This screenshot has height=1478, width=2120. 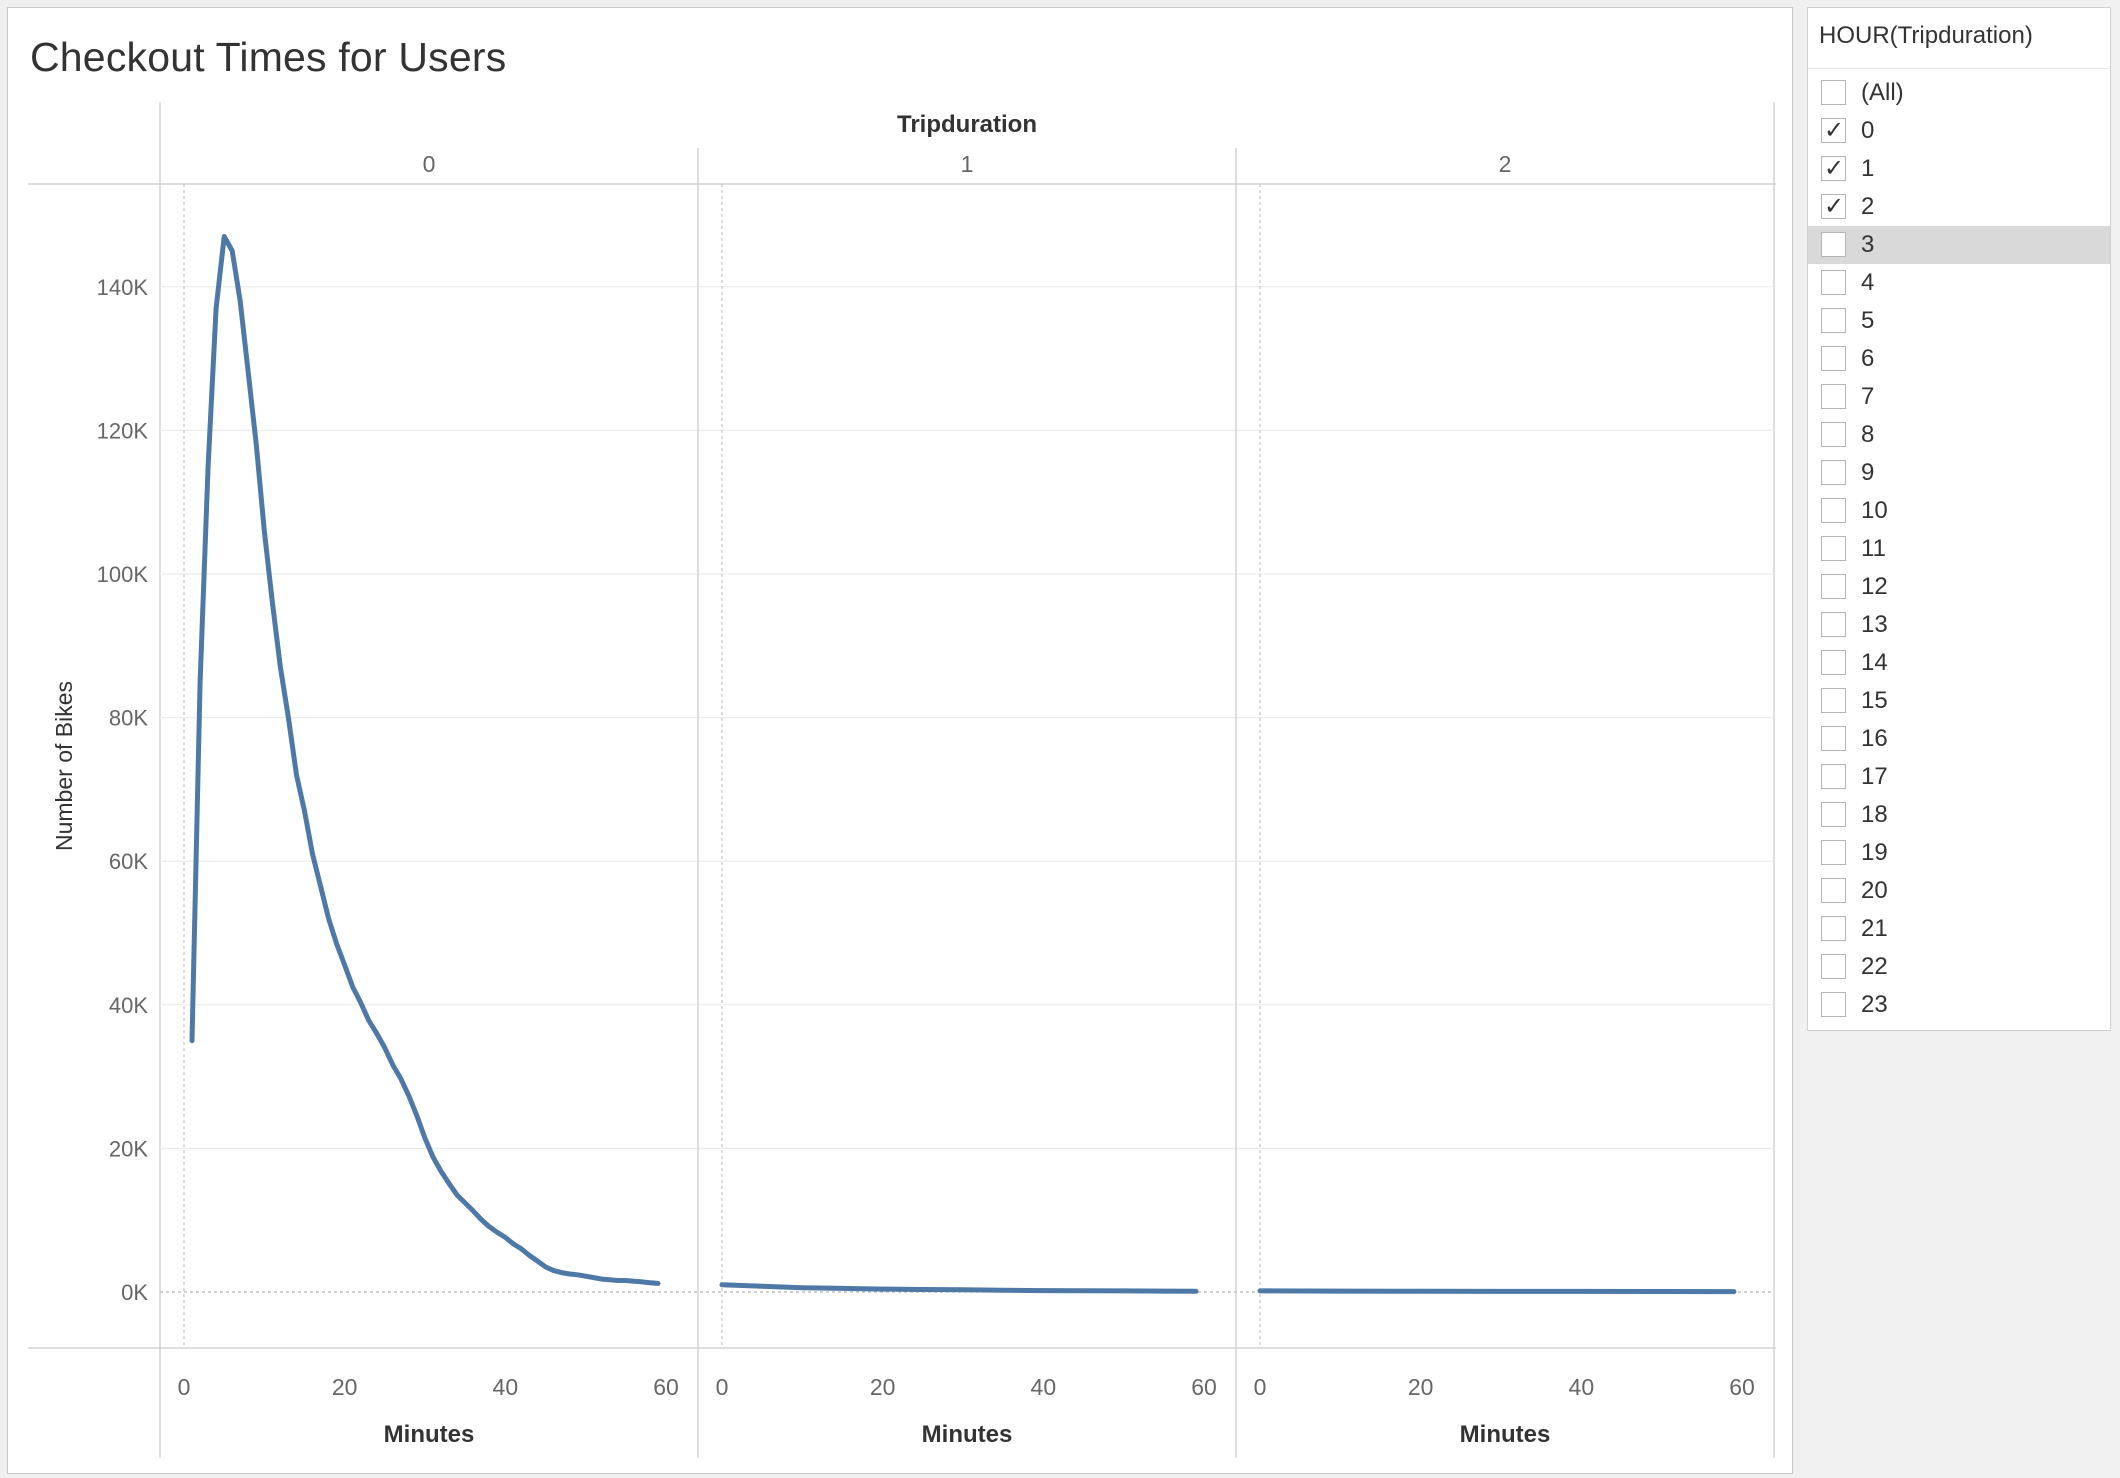 I want to click on y-tick-label: 60K, so click(x=128, y=861).